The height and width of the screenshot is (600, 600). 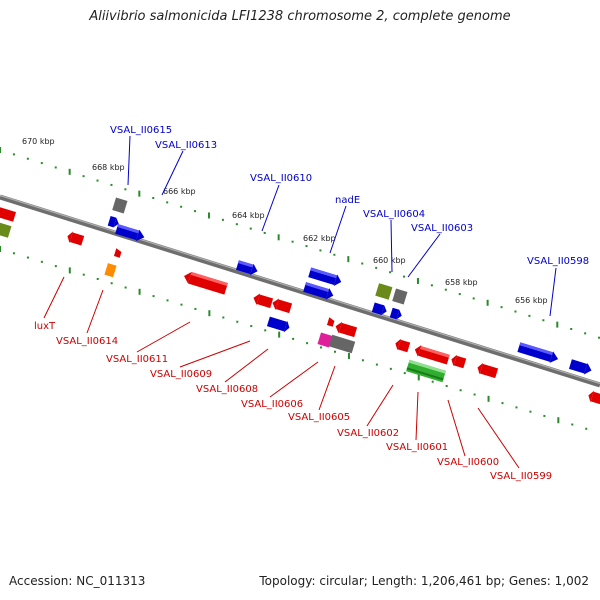 I want to click on gene-label: VSAL_II0610, so click(x=281, y=178).